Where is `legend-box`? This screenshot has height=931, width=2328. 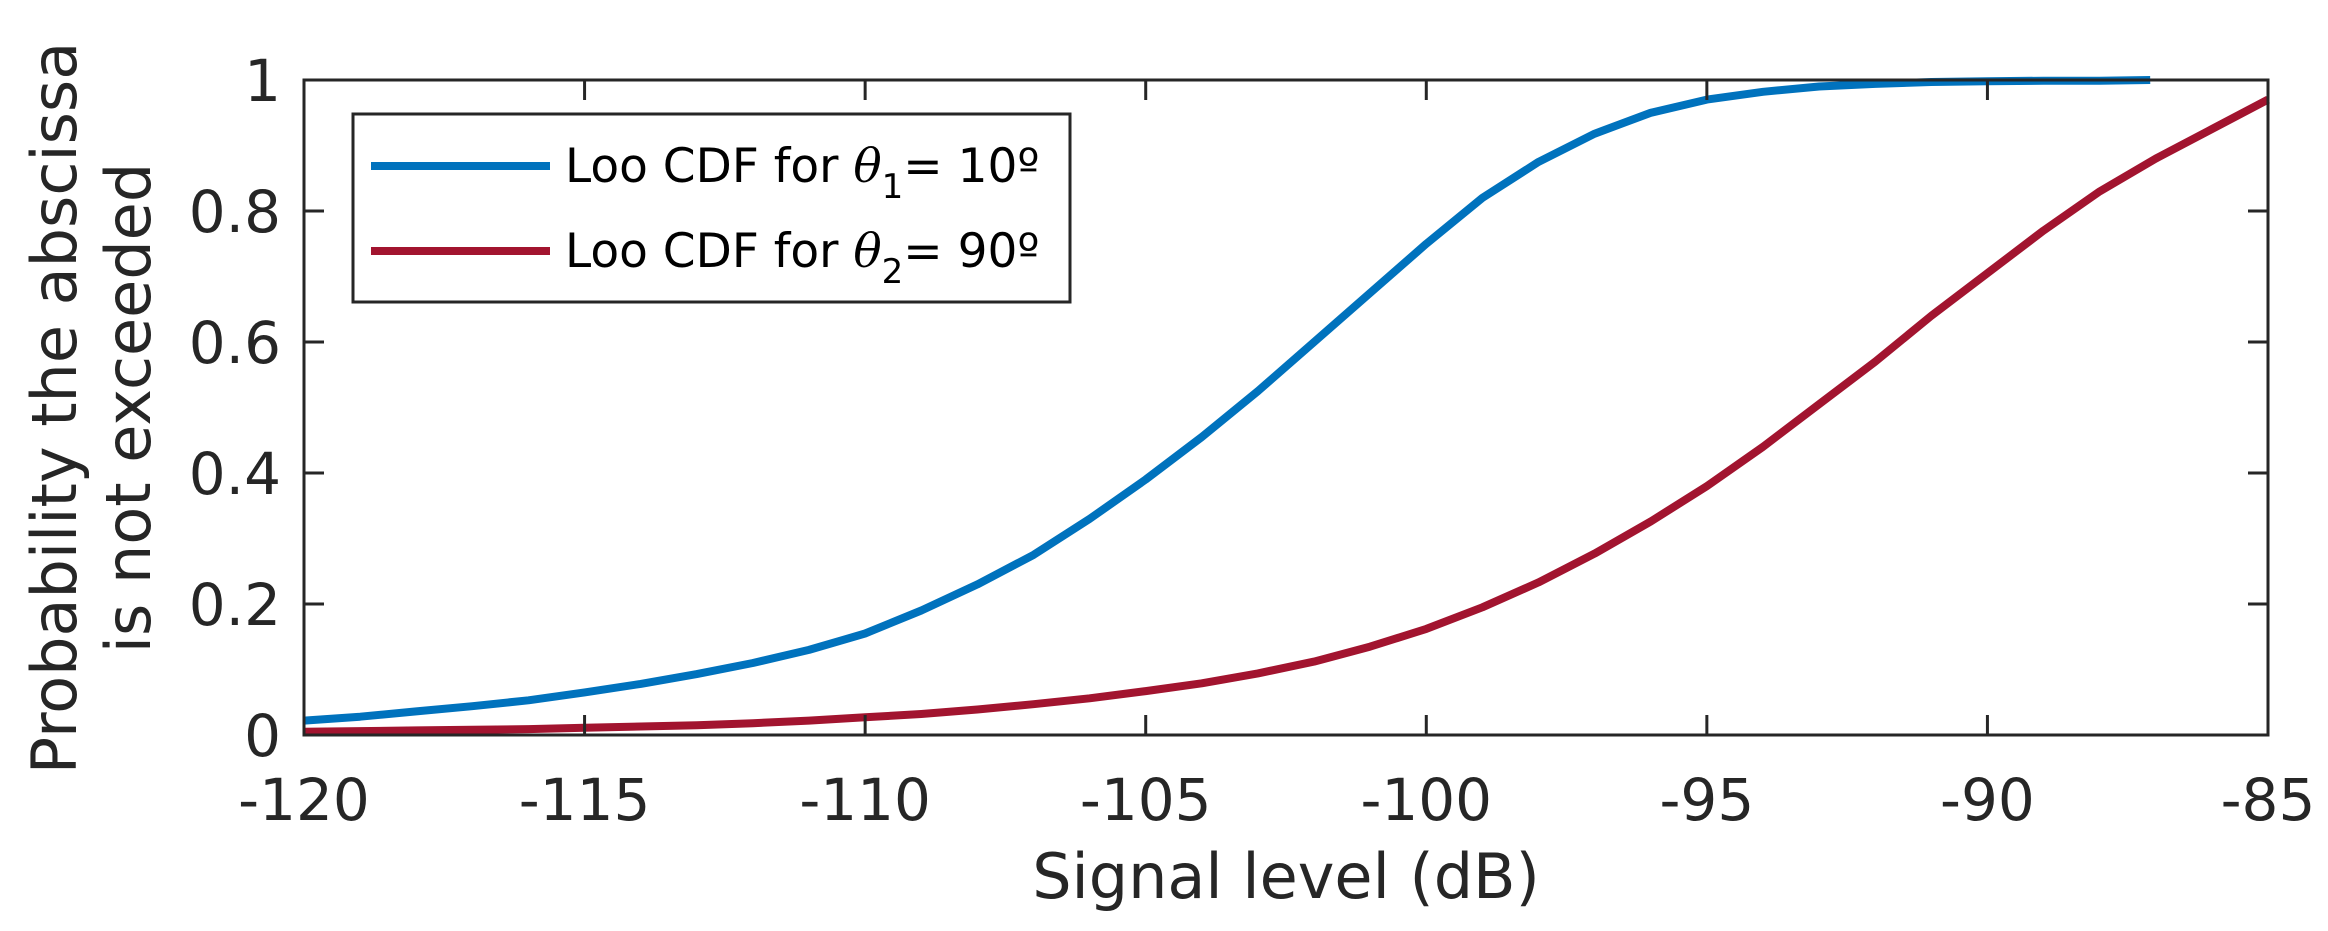 legend-box is located at coordinates (711, 208).